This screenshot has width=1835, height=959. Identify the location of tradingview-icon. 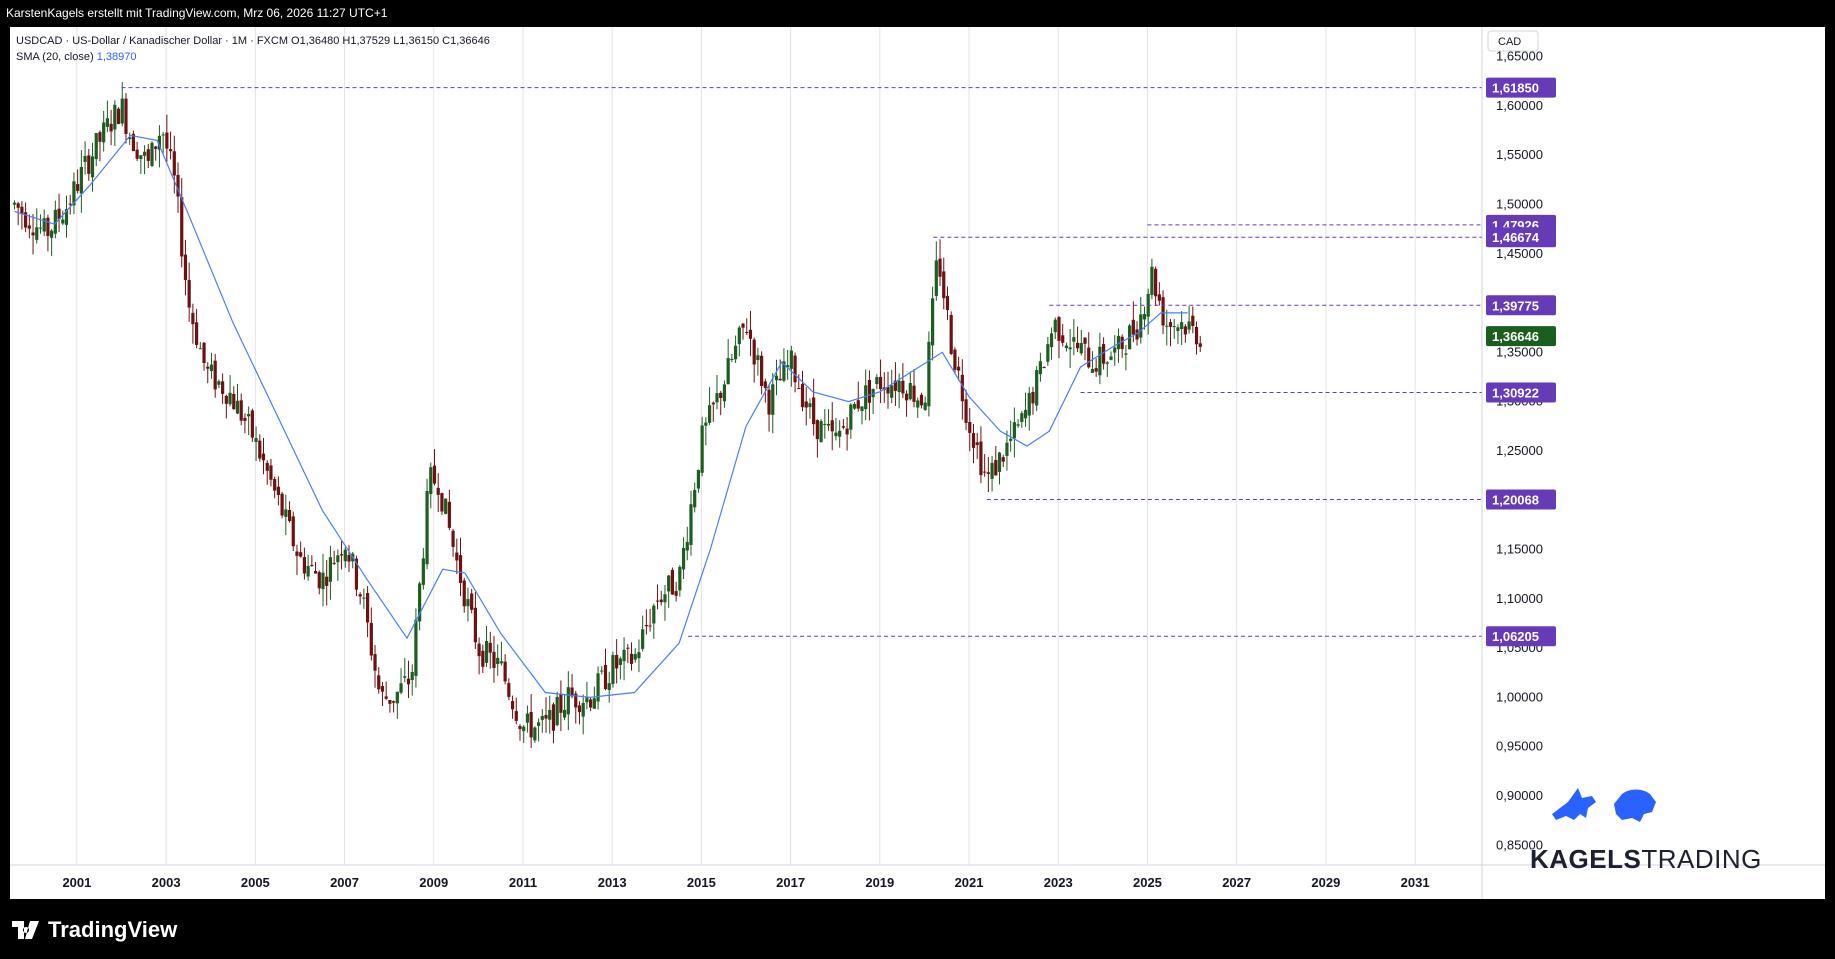
(27, 930).